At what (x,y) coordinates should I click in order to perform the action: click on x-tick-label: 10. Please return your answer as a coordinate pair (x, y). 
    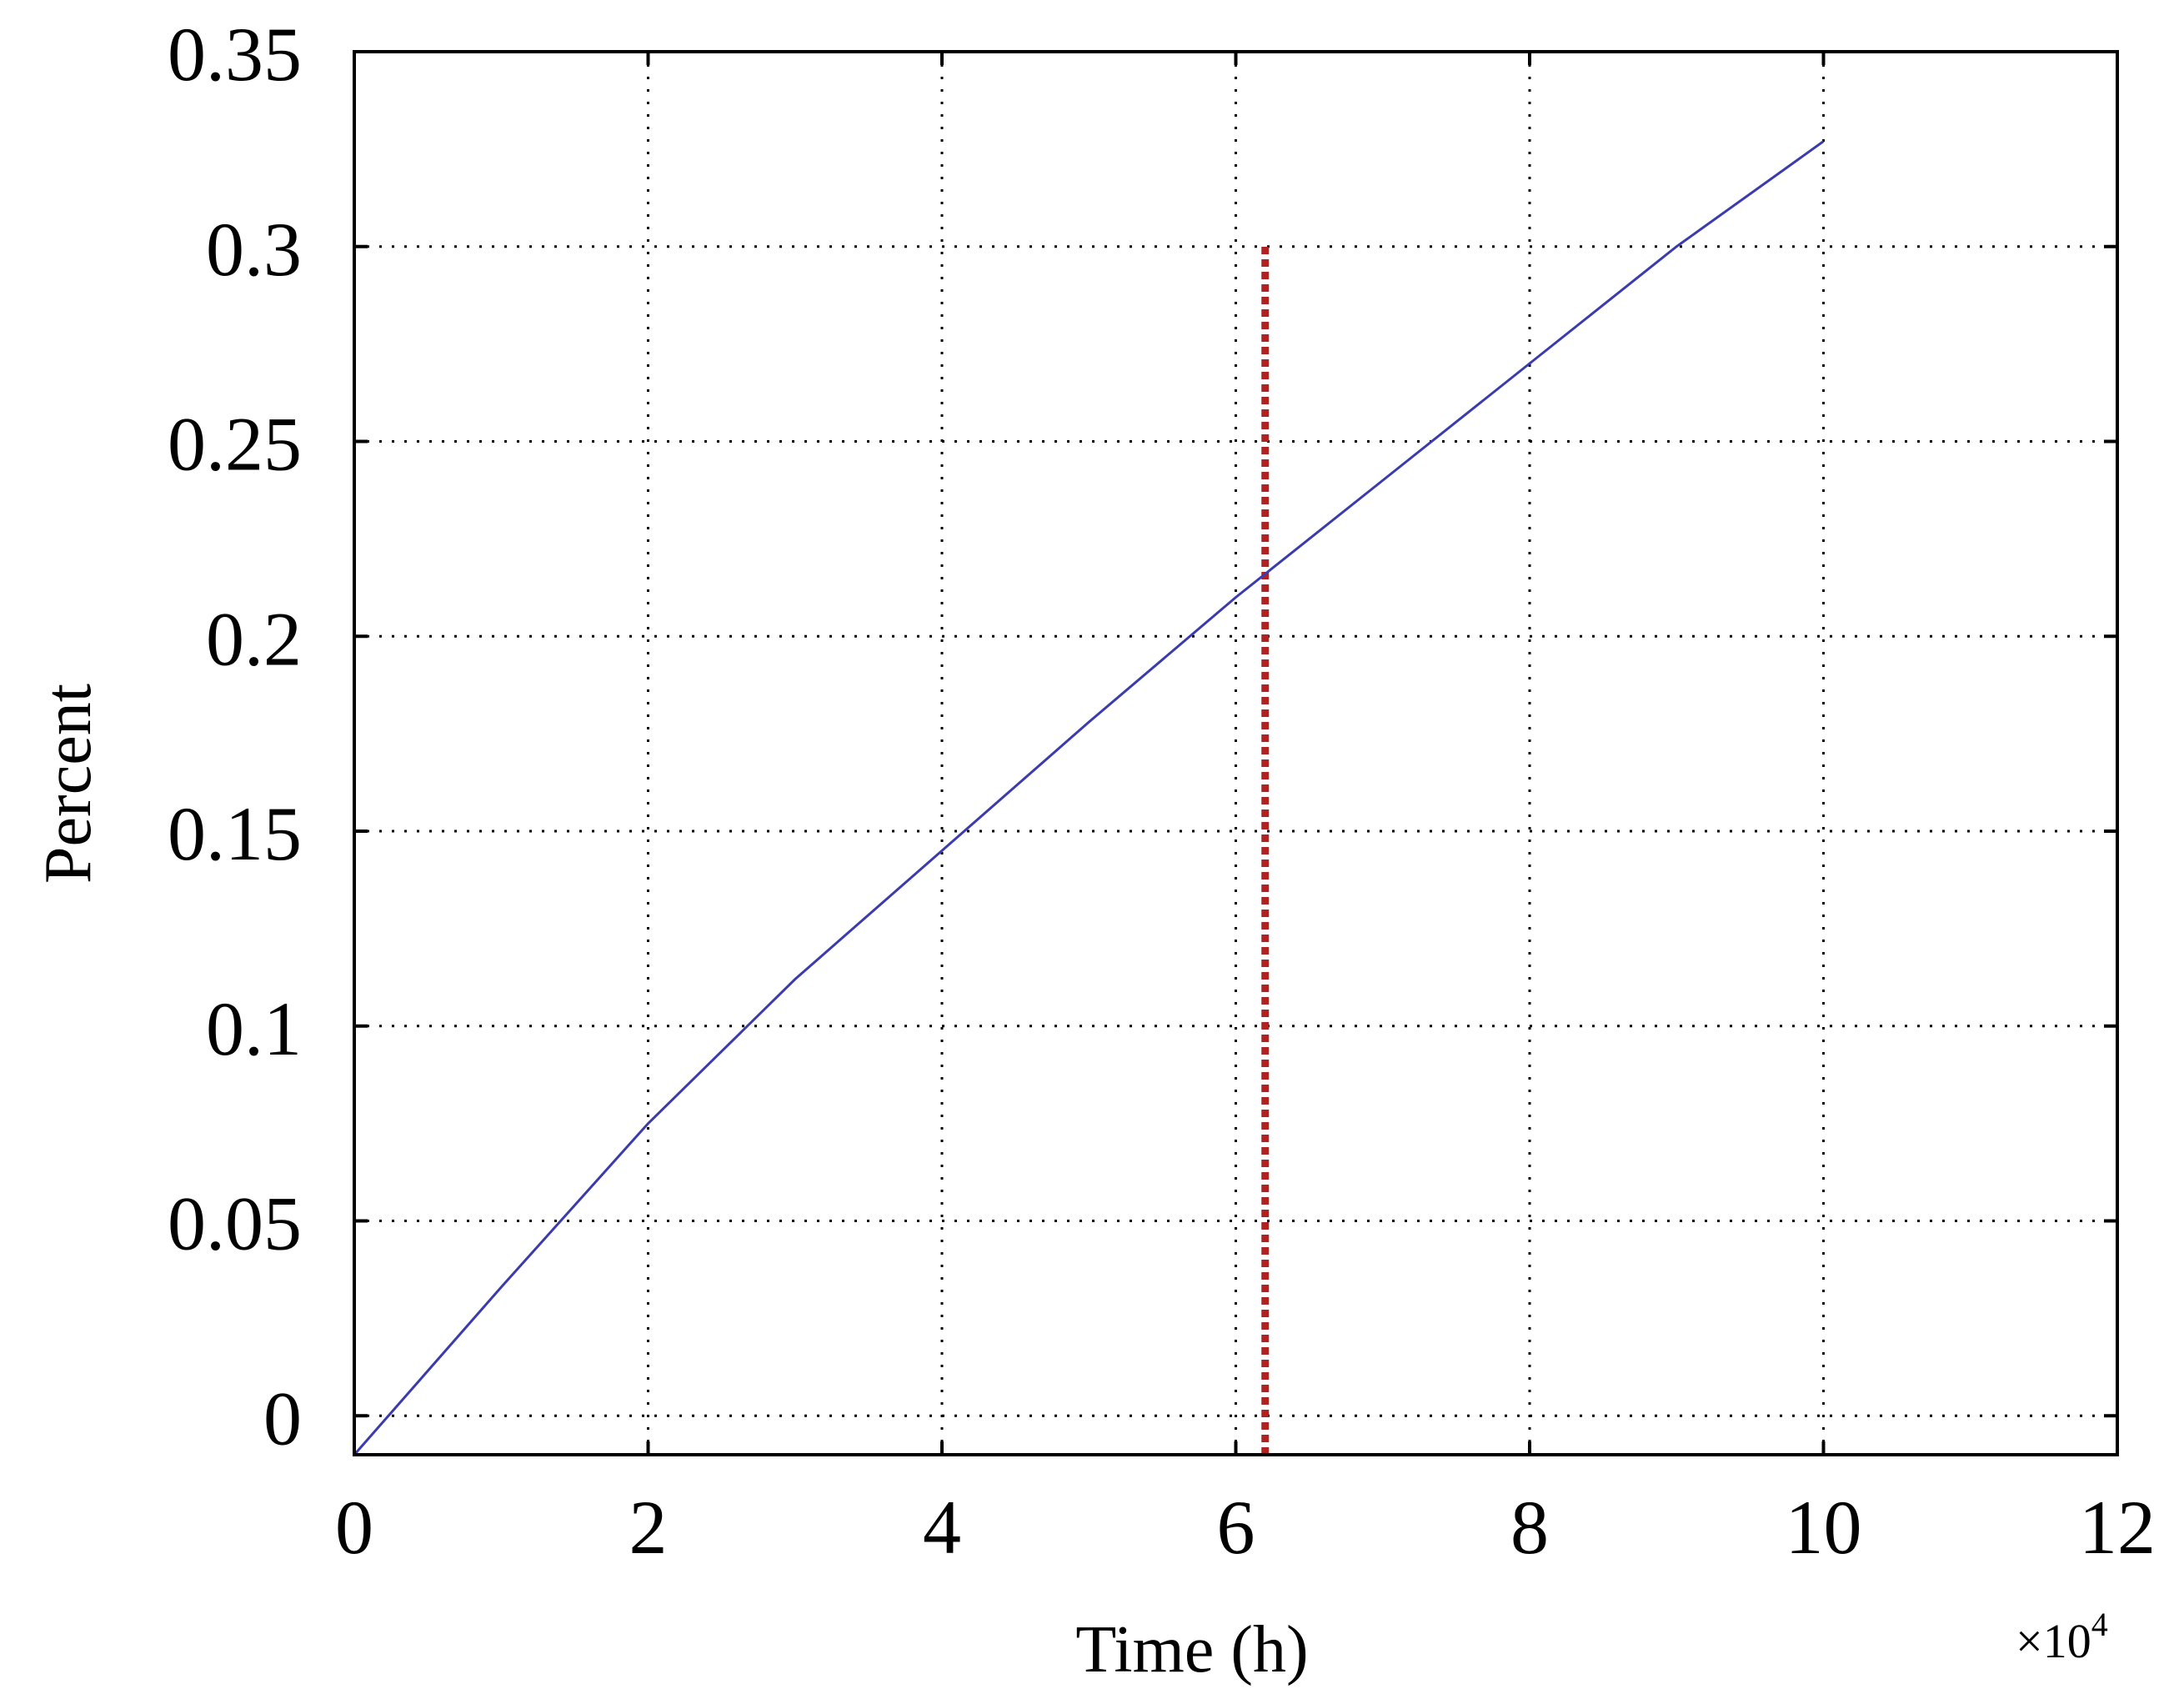
    Looking at the image, I should click on (1824, 1527).